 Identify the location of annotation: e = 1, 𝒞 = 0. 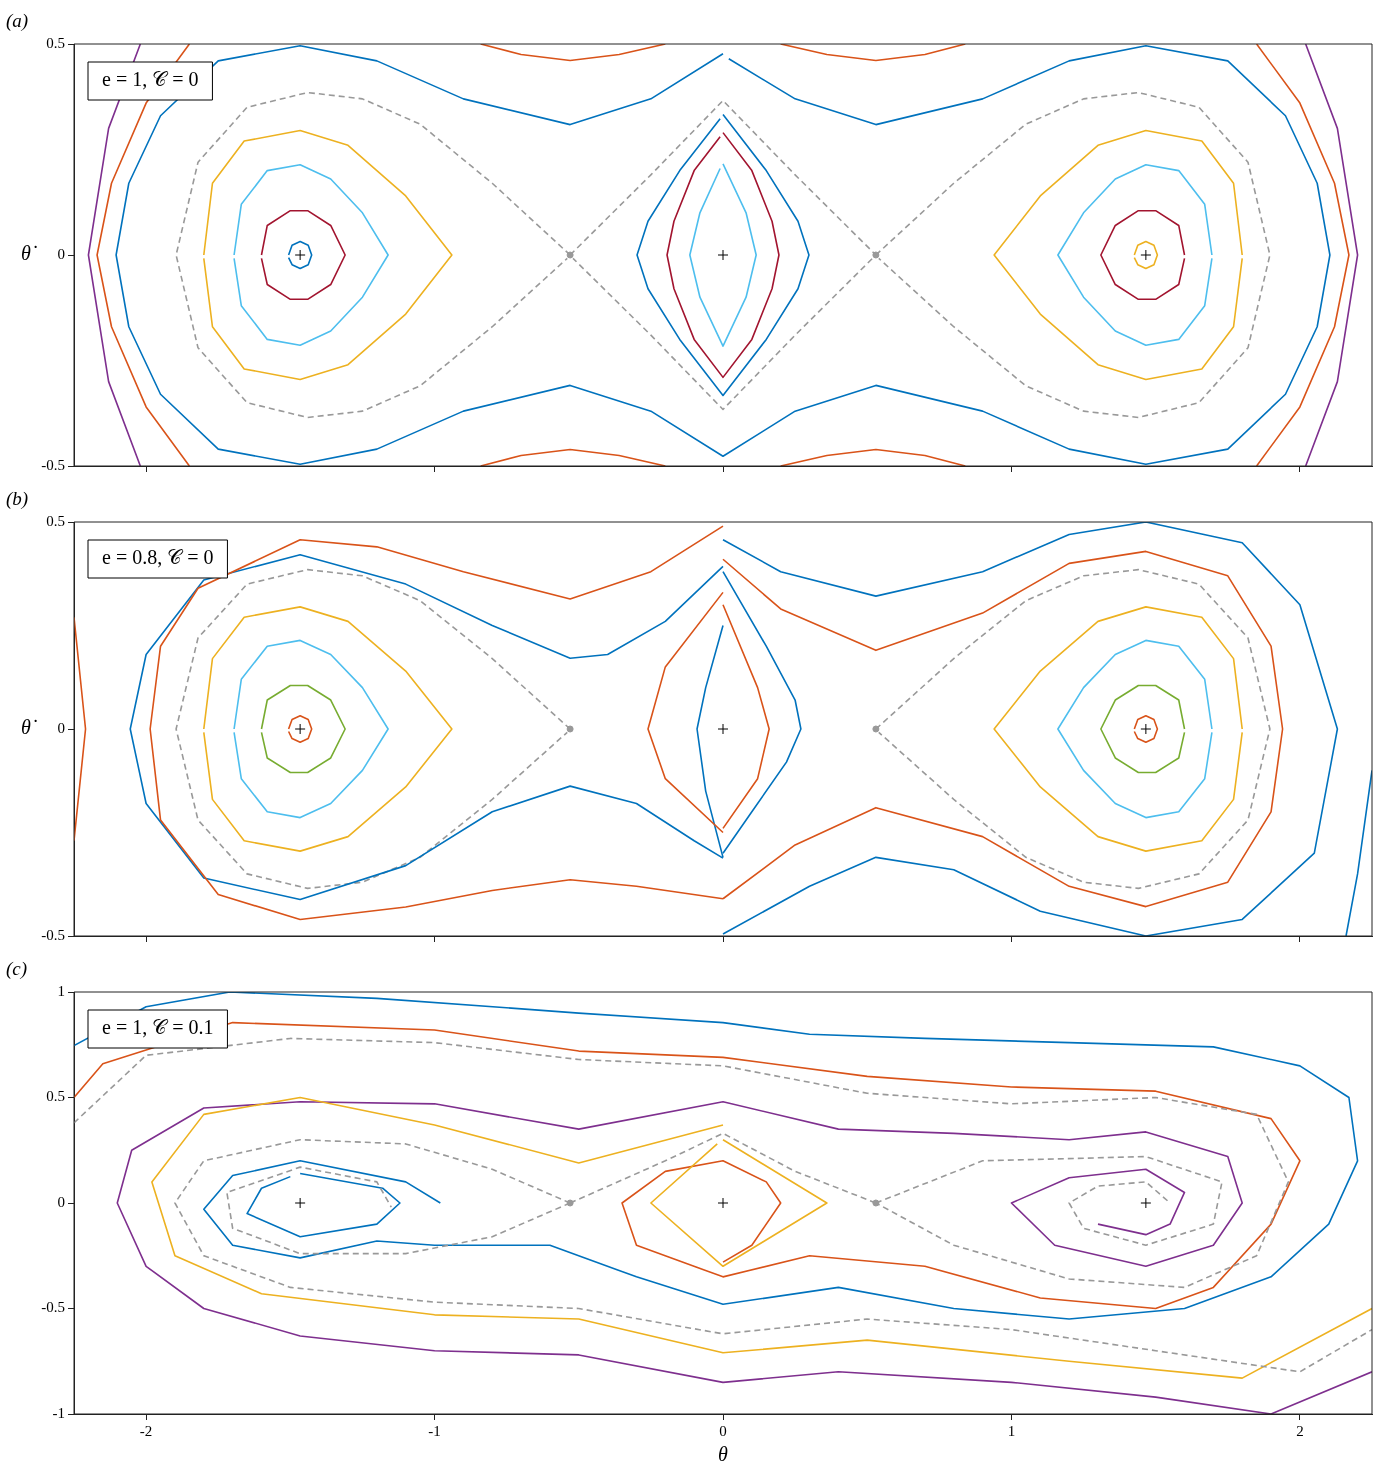
(150, 79).